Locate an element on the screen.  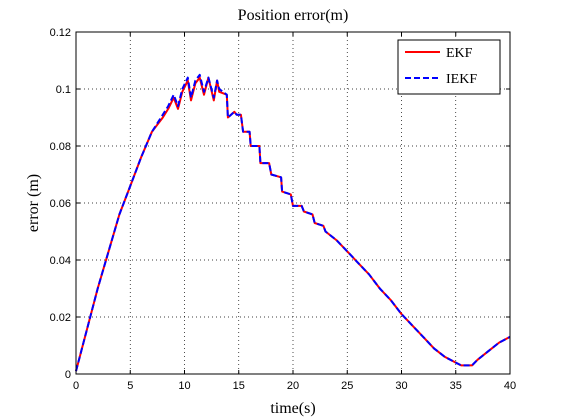
y-tick-label: 0.02 is located at coordinates (60, 318).